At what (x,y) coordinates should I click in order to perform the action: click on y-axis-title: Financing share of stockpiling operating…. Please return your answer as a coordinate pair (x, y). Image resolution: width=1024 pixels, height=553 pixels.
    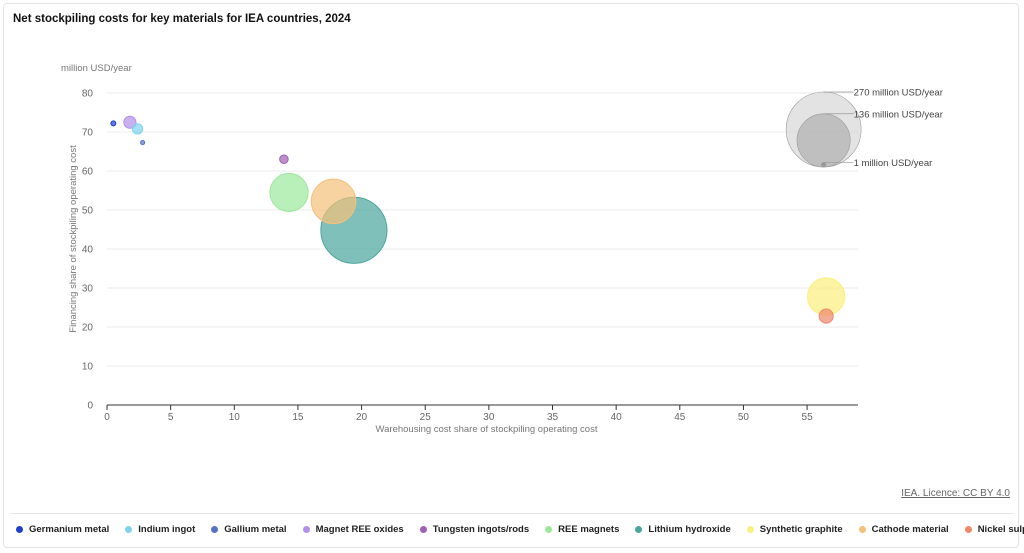
    Looking at the image, I should click on (73, 239).